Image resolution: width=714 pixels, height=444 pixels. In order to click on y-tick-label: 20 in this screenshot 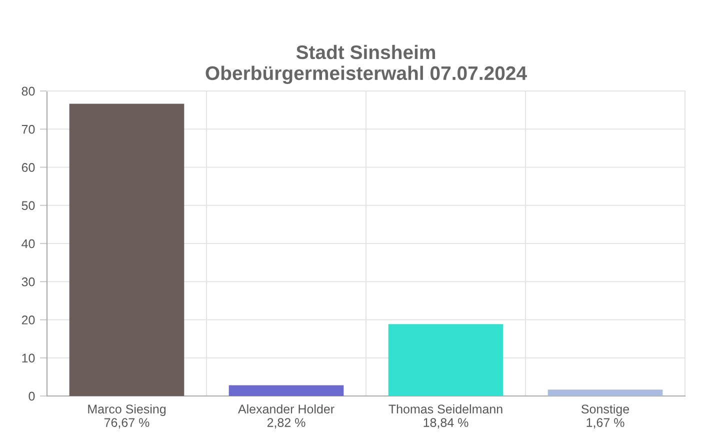, I will do `click(28, 320)`.